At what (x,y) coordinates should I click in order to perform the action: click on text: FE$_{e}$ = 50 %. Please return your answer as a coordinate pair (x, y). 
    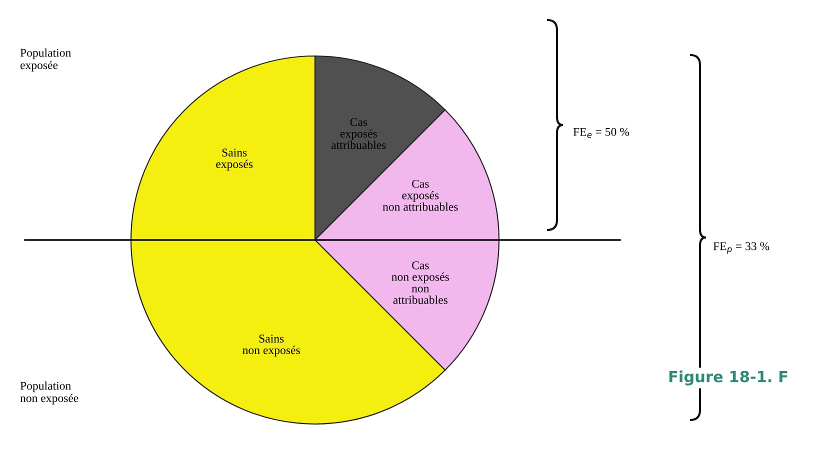
    Looking at the image, I should click on (601, 133).